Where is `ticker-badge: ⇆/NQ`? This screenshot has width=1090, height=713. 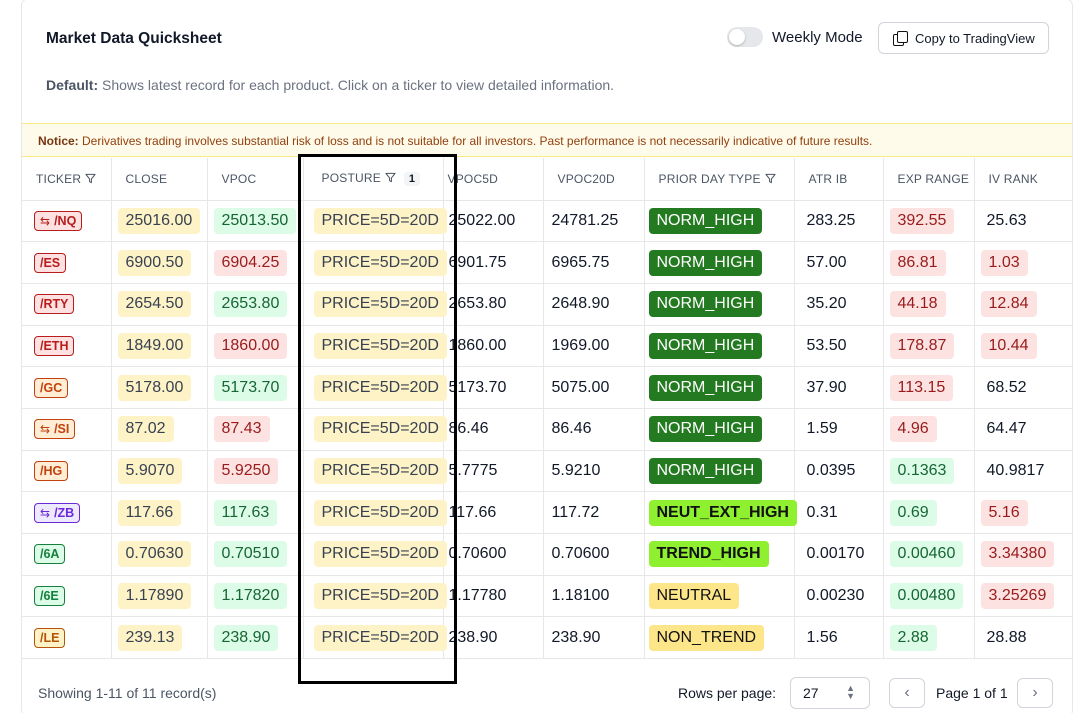
ticker-badge: ⇆/NQ is located at coordinates (58, 220).